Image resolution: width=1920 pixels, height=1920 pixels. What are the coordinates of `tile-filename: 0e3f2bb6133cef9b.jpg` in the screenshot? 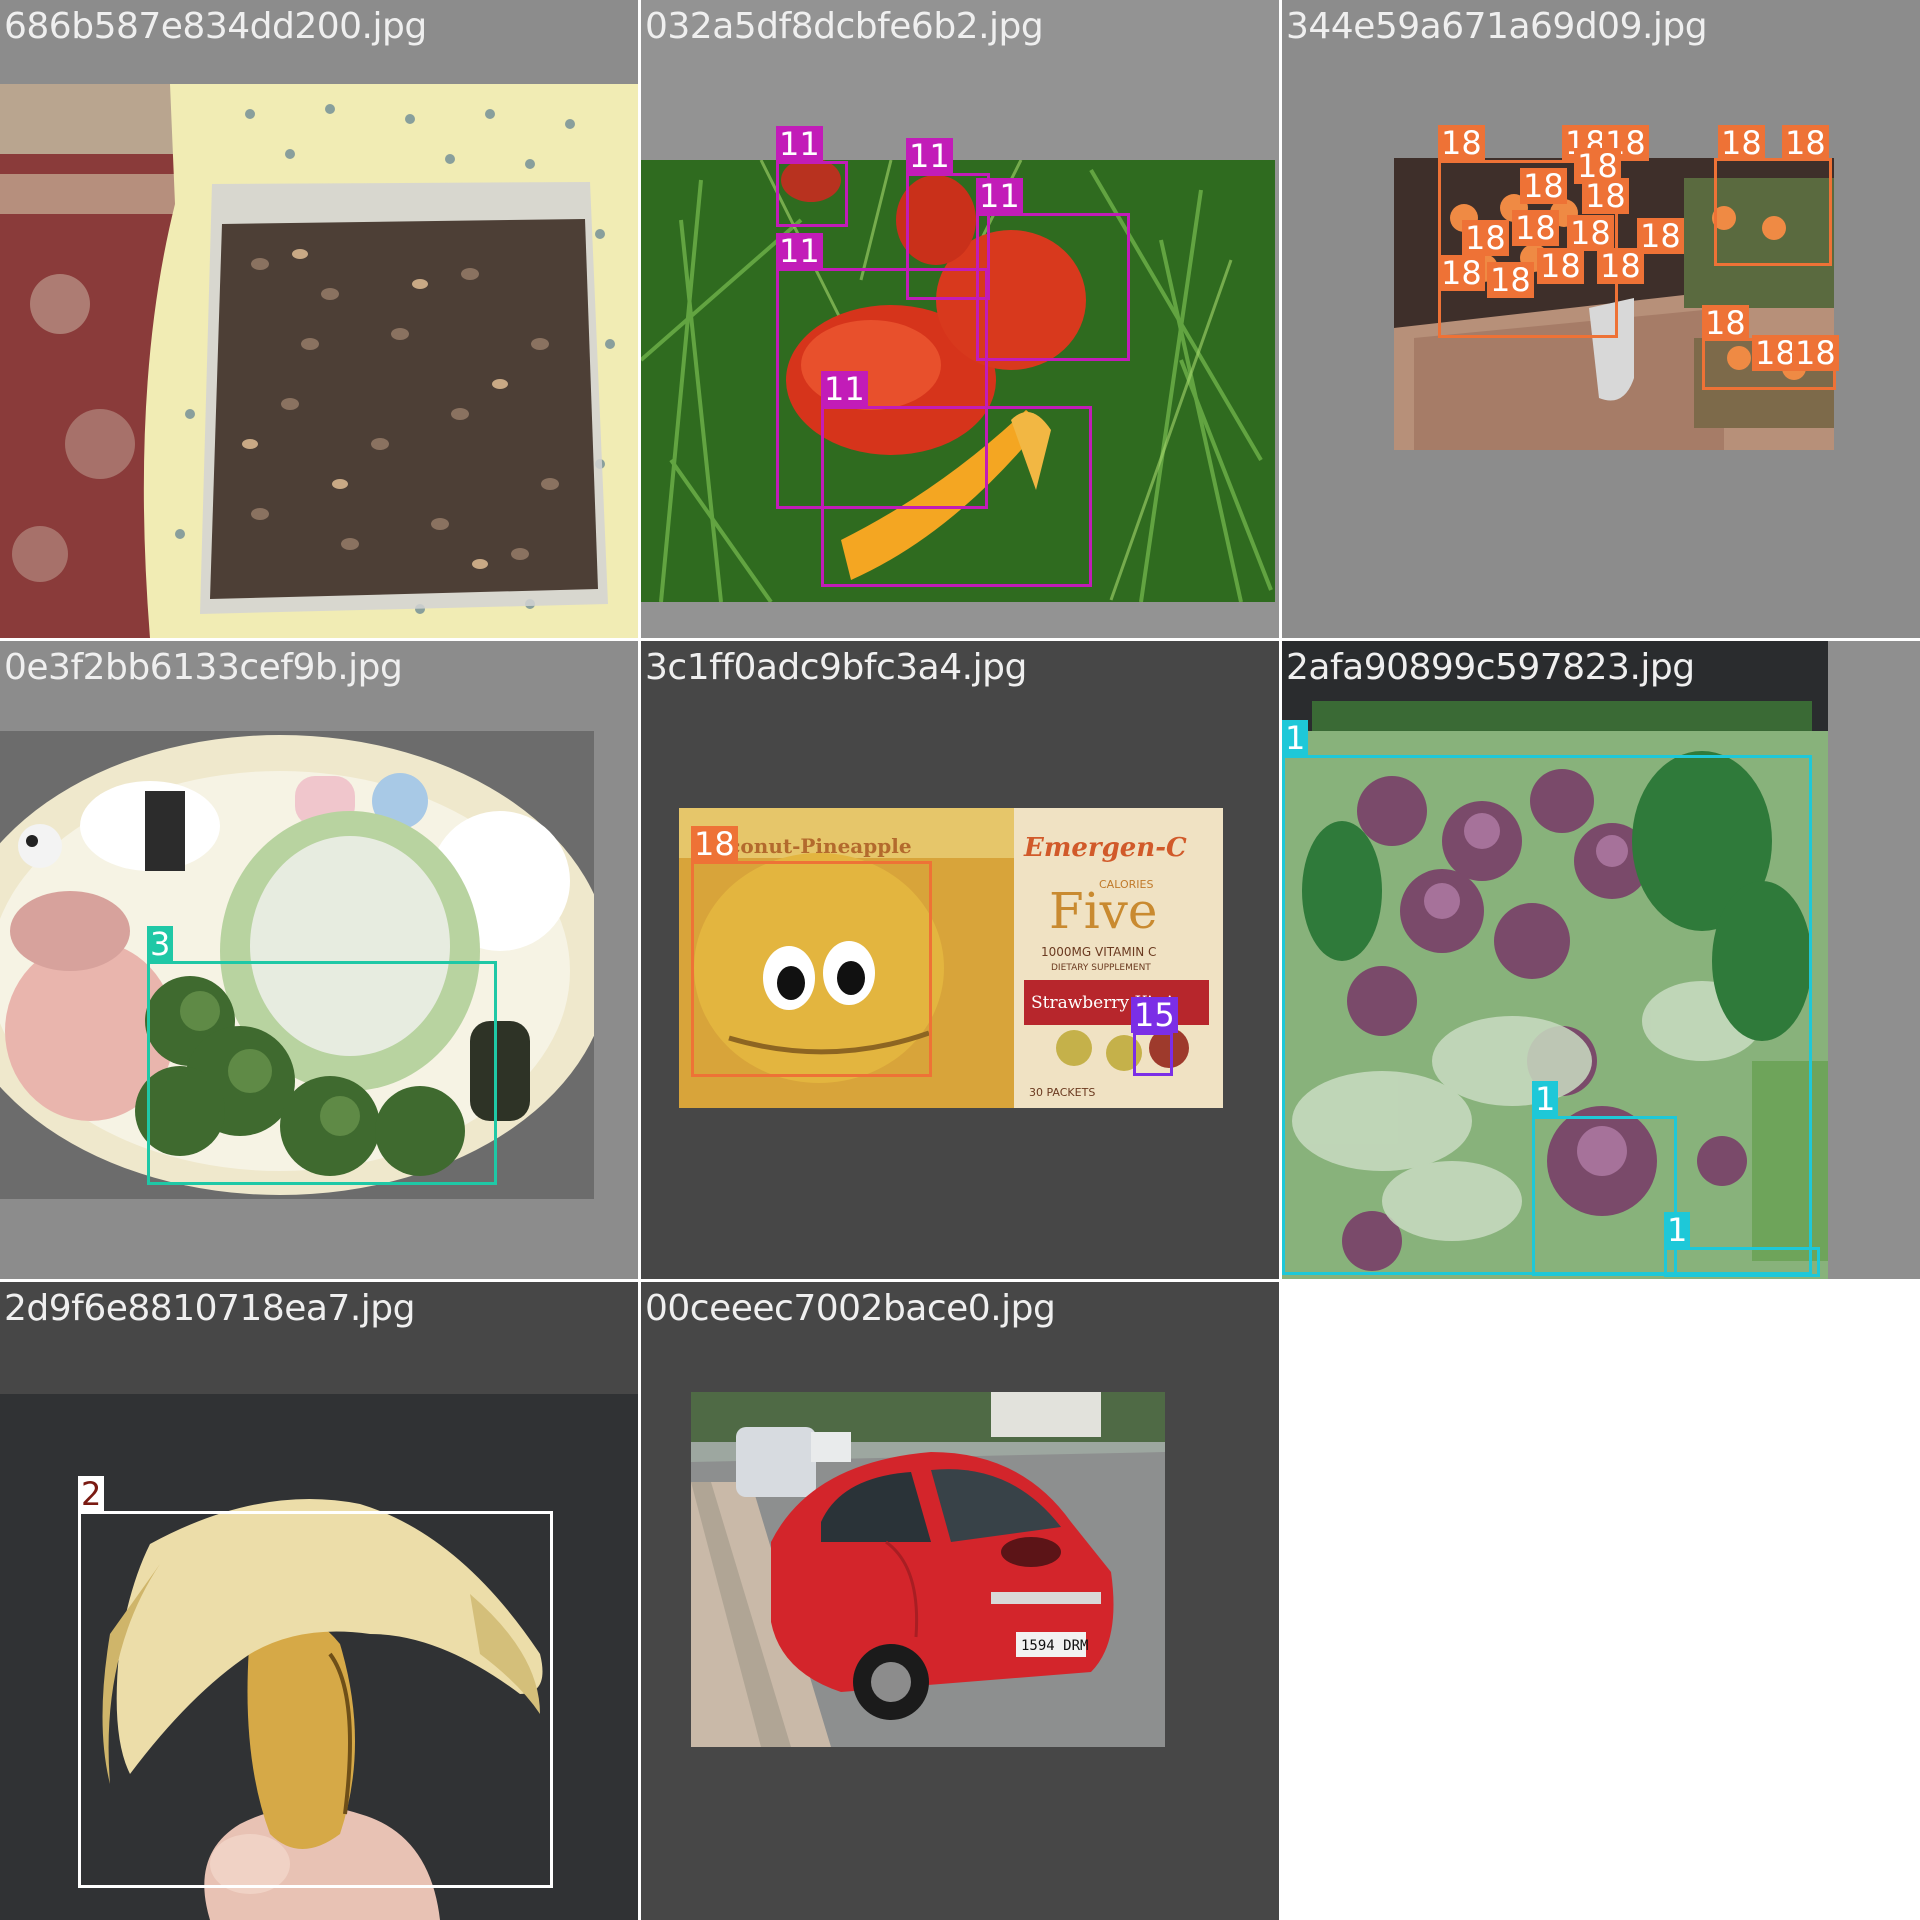 It's located at (203, 667).